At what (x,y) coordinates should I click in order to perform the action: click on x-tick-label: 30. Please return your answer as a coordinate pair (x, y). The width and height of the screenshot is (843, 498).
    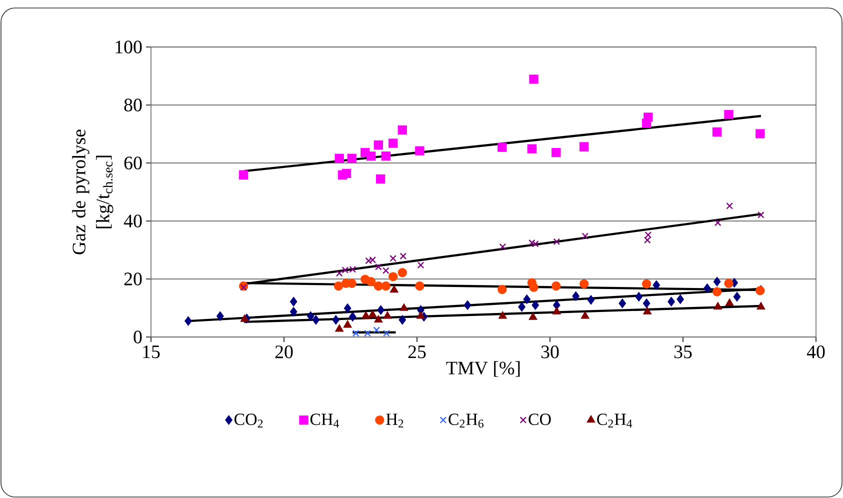
    Looking at the image, I should click on (550, 352).